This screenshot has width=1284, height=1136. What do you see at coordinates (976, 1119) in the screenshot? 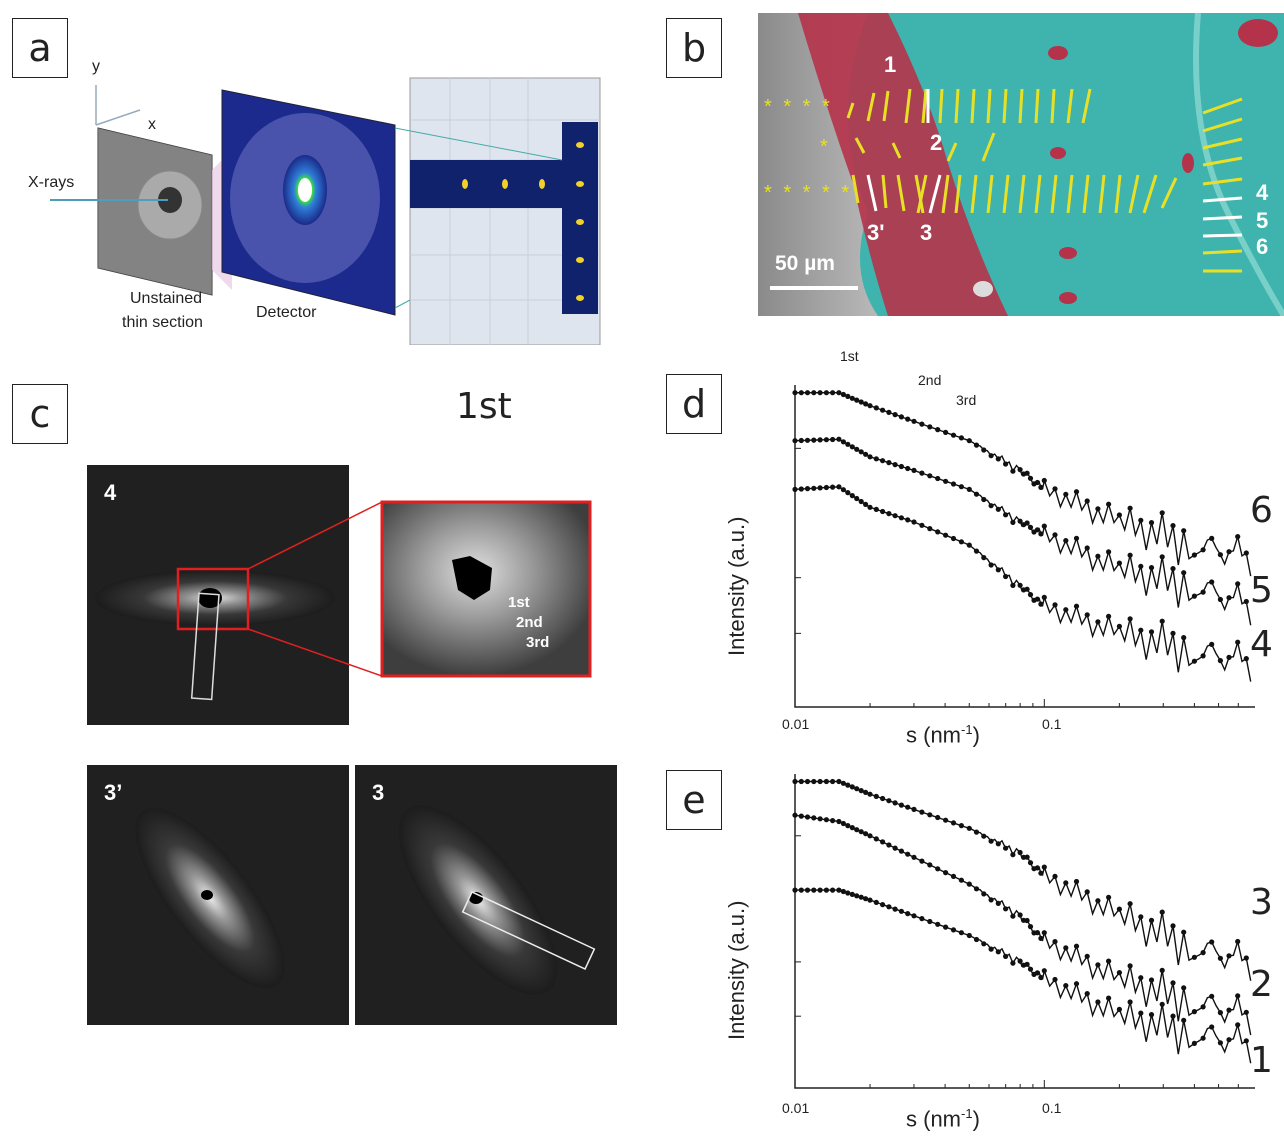
I see `e-xlabel-end: )` at bounding box center [976, 1119].